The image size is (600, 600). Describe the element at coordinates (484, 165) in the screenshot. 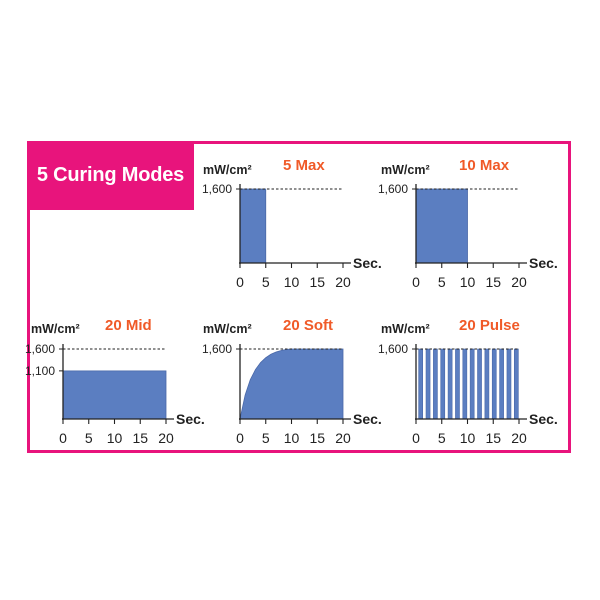

I see `chart-title: 10 Max` at that location.